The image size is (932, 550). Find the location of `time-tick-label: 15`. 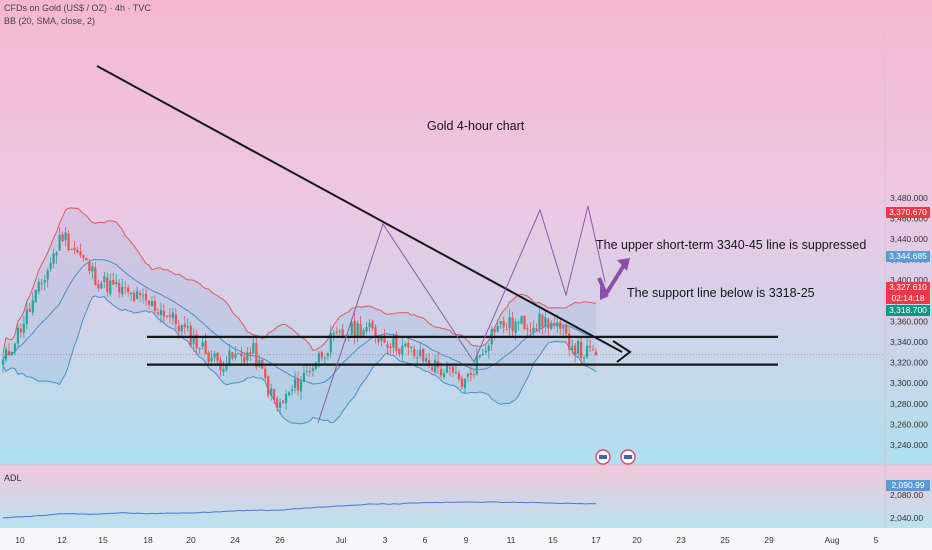

time-tick-label: 15 is located at coordinates (553, 540).